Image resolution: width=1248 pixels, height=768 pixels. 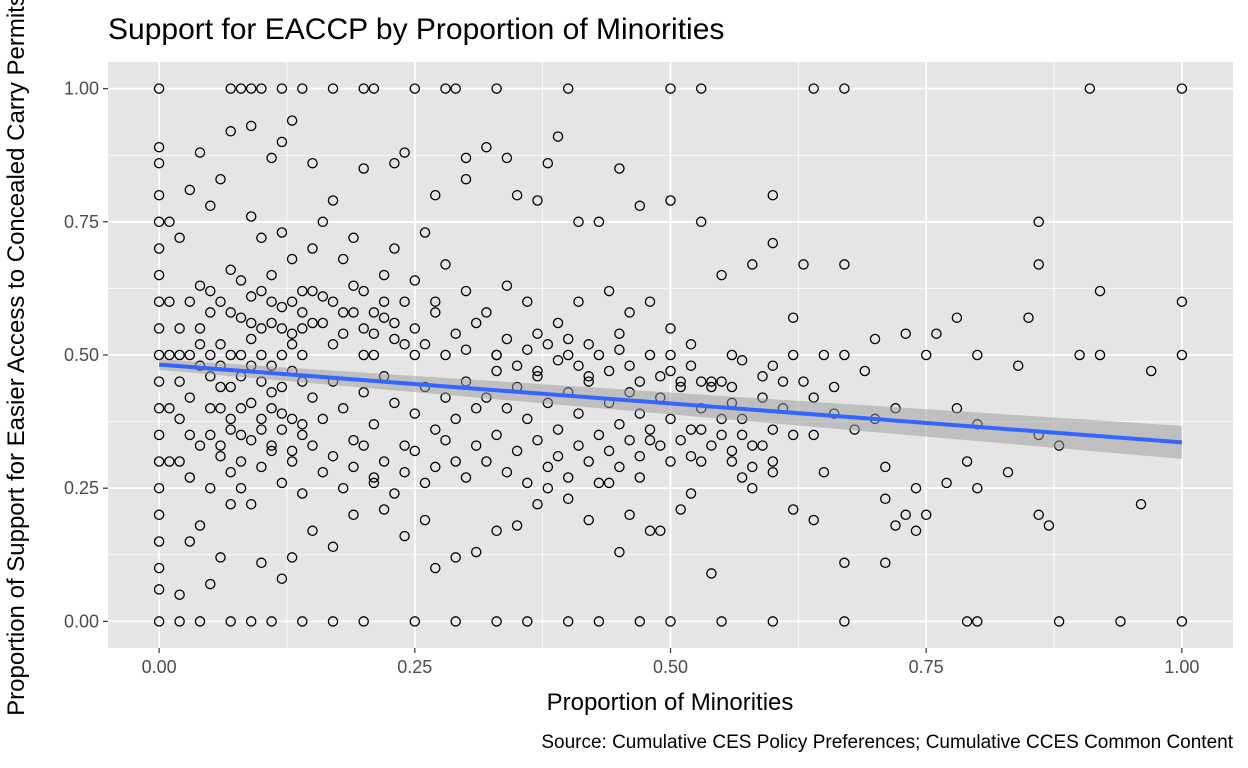 What do you see at coordinates (81, 222) in the screenshot?
I see `y-tick-label-3: 0.75` at bounding box center [81, 222].